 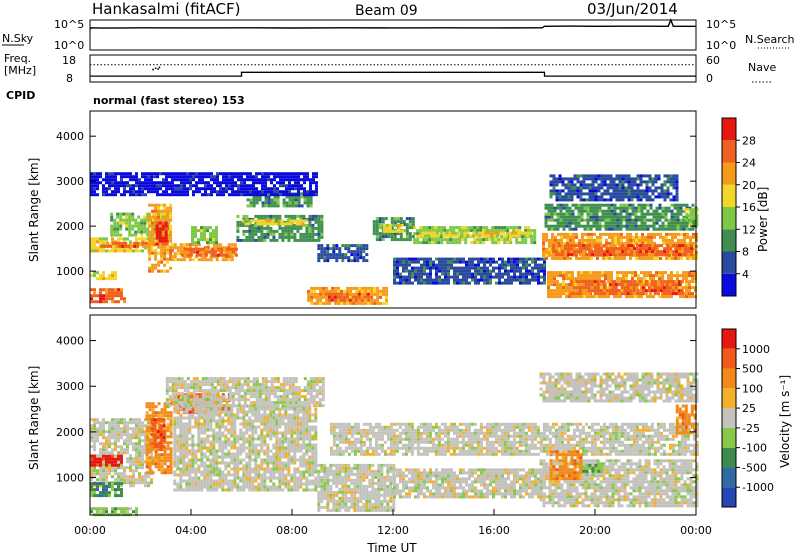 I want to click on nave-dot, so click(x=159, y=67).